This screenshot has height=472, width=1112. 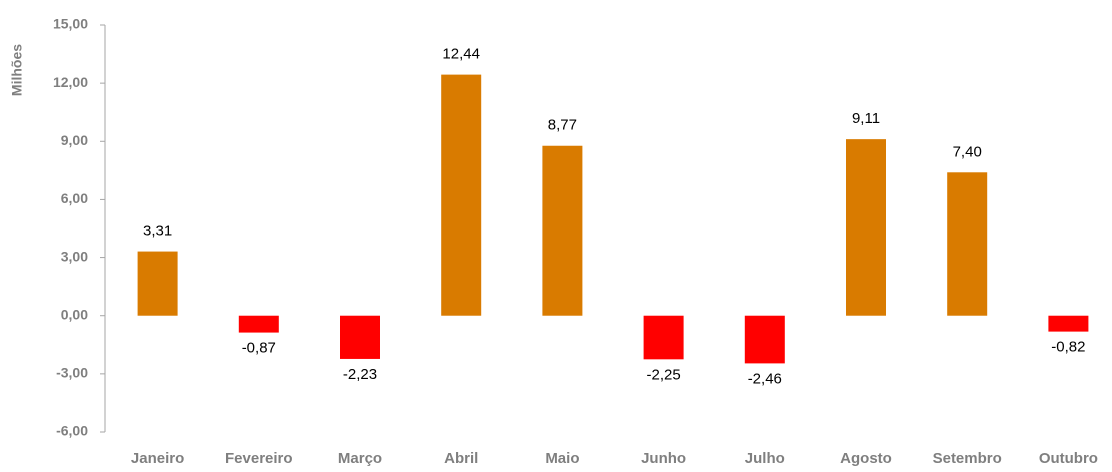 What do you see at coordinates (866, 118) in the screenshot?
I see `value-label: 9,11` at bounding box center [866, 118].